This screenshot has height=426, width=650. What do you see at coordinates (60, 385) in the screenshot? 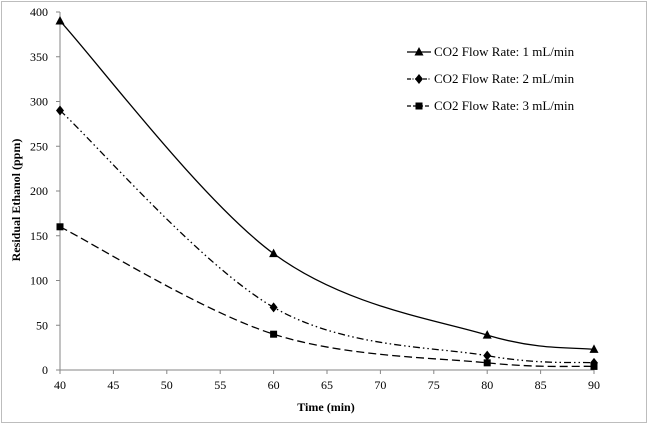
I see `x-tick-label: 40` at bounding box center [60, 385].